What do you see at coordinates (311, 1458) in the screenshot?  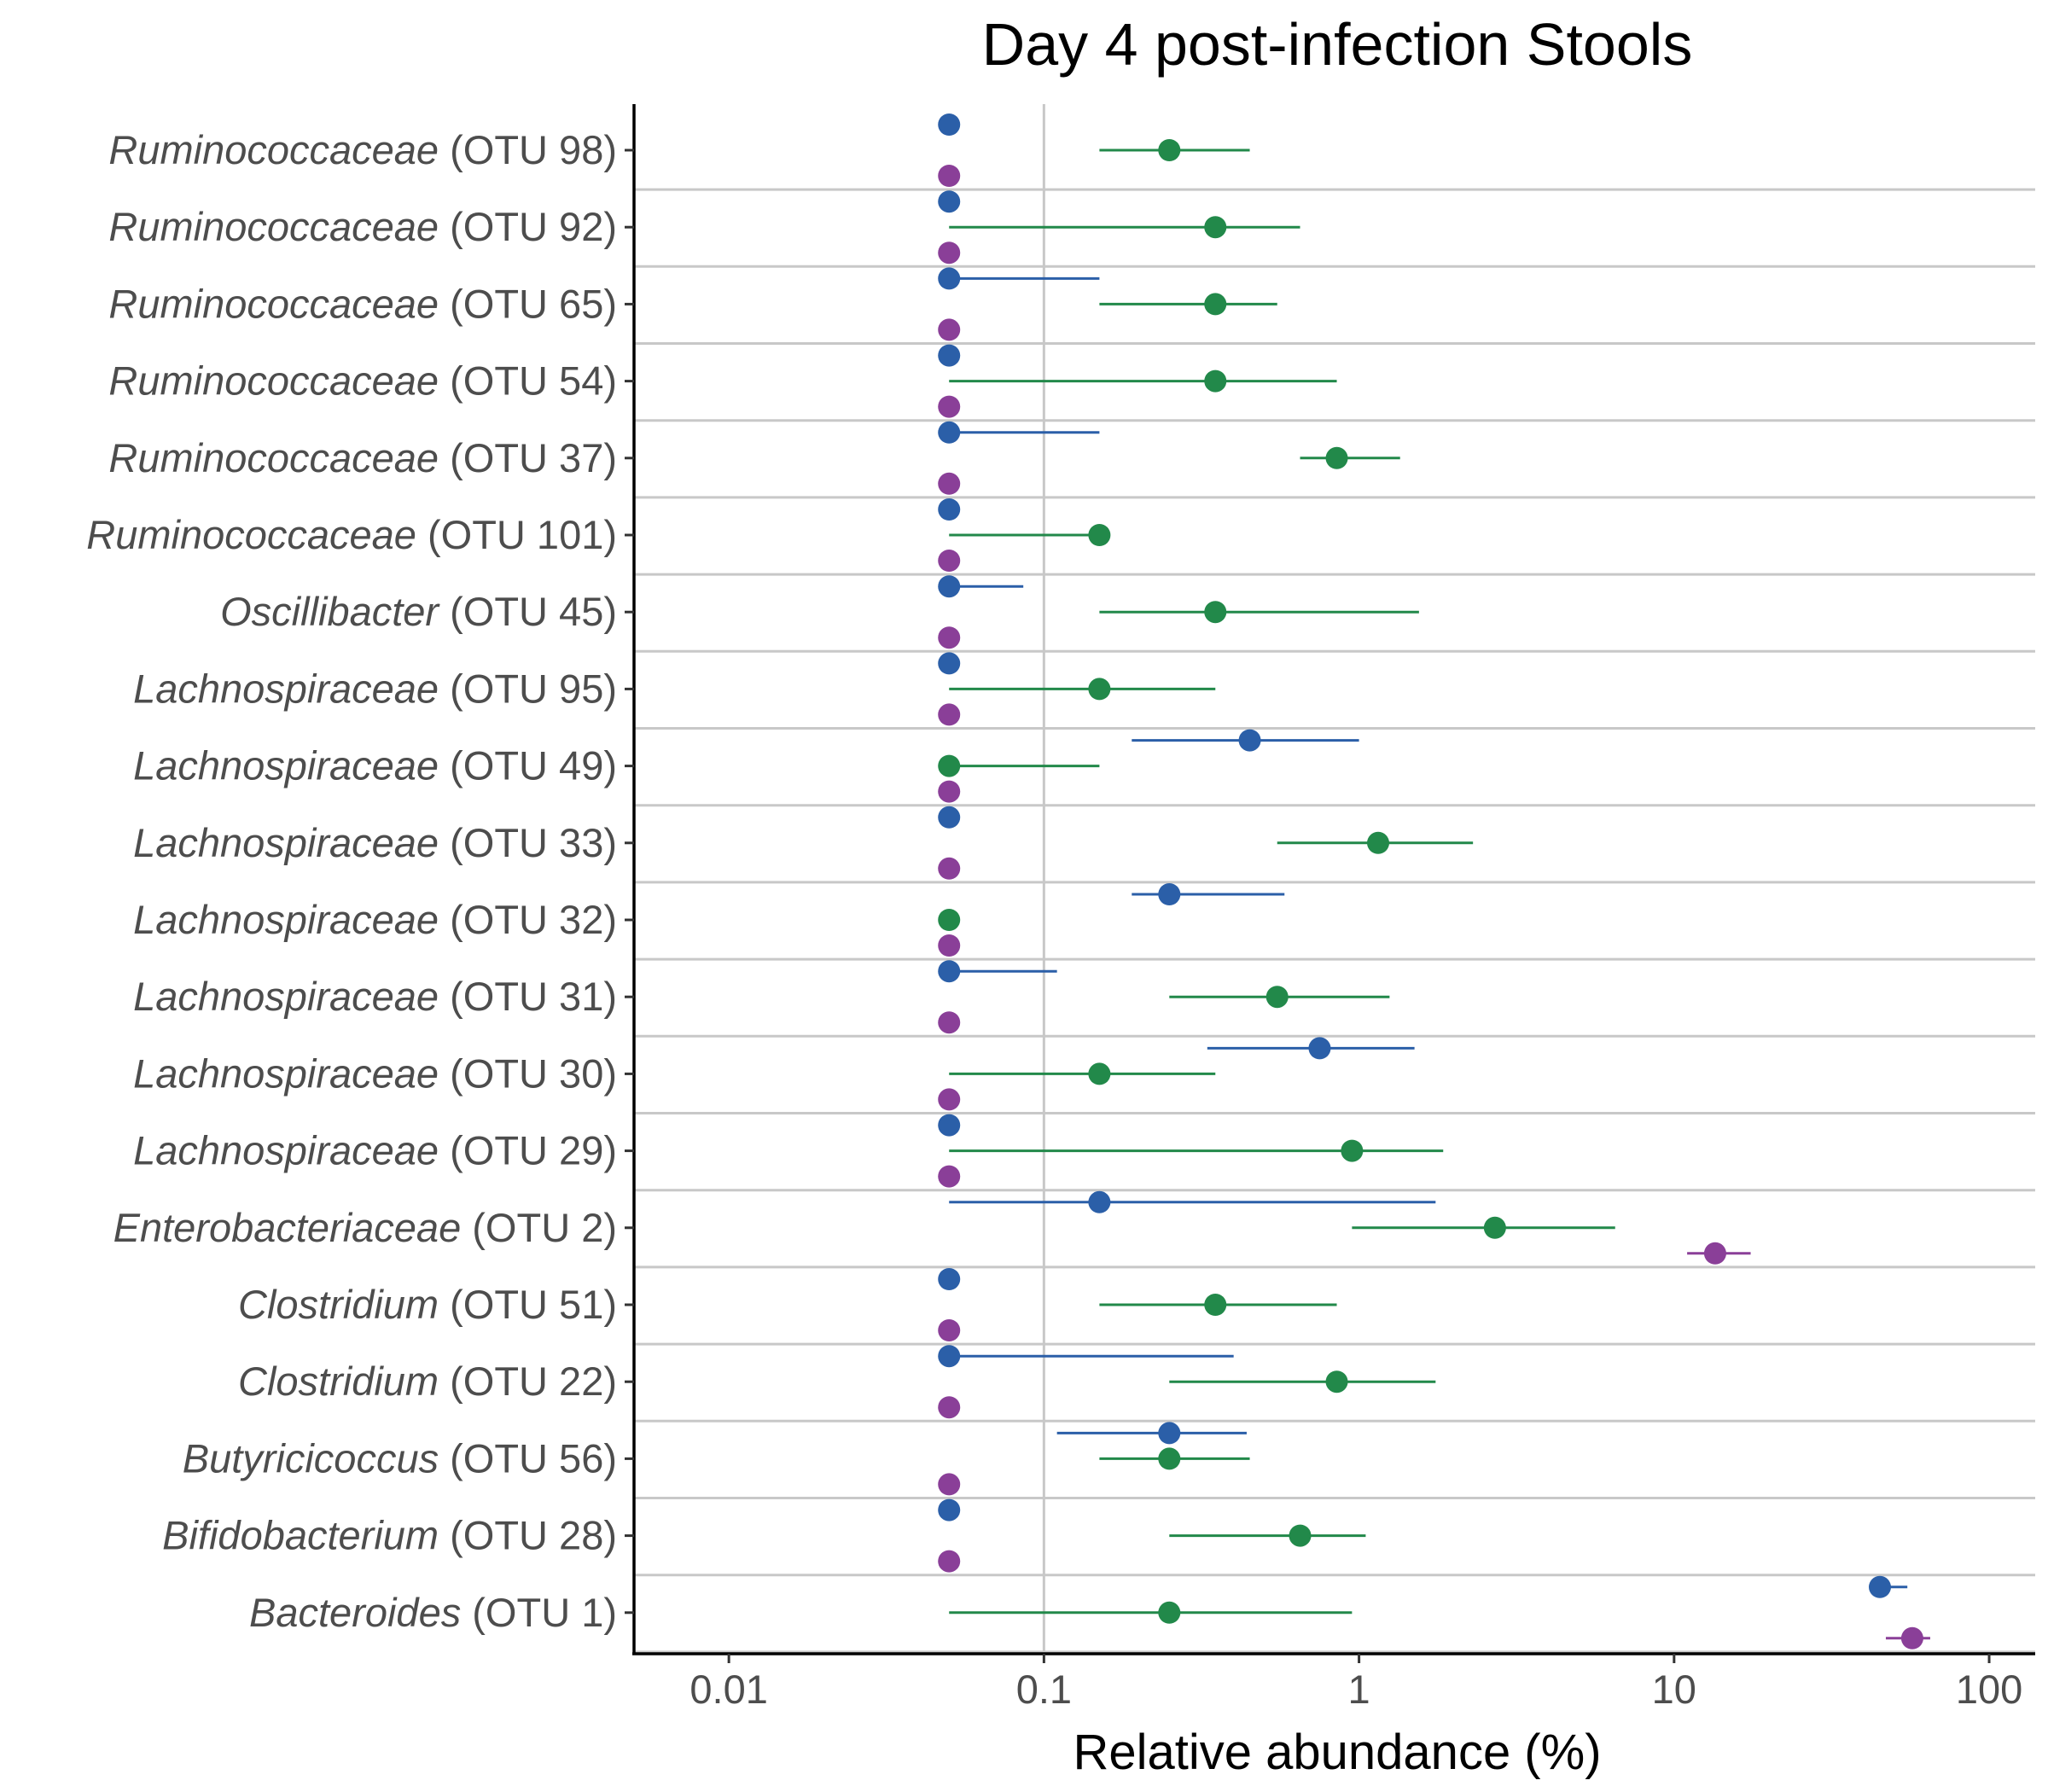 I see `taxon-name: Butyricicoccus` at bounding box center [311, 1458].